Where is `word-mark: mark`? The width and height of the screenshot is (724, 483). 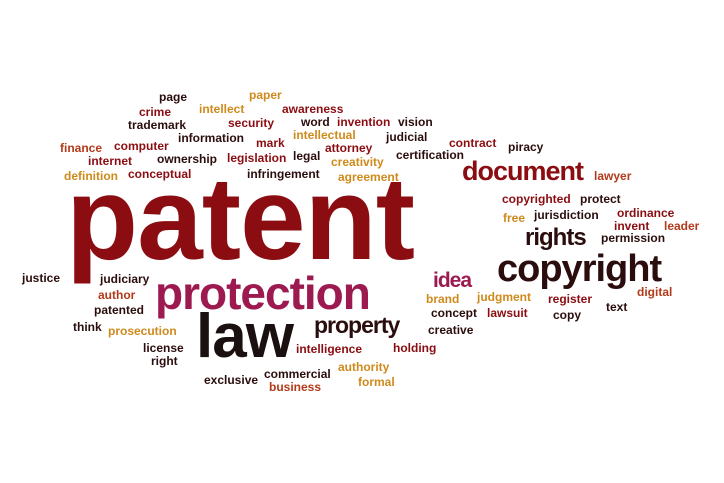
word-mark: mark is located at coordinates (270, 143).